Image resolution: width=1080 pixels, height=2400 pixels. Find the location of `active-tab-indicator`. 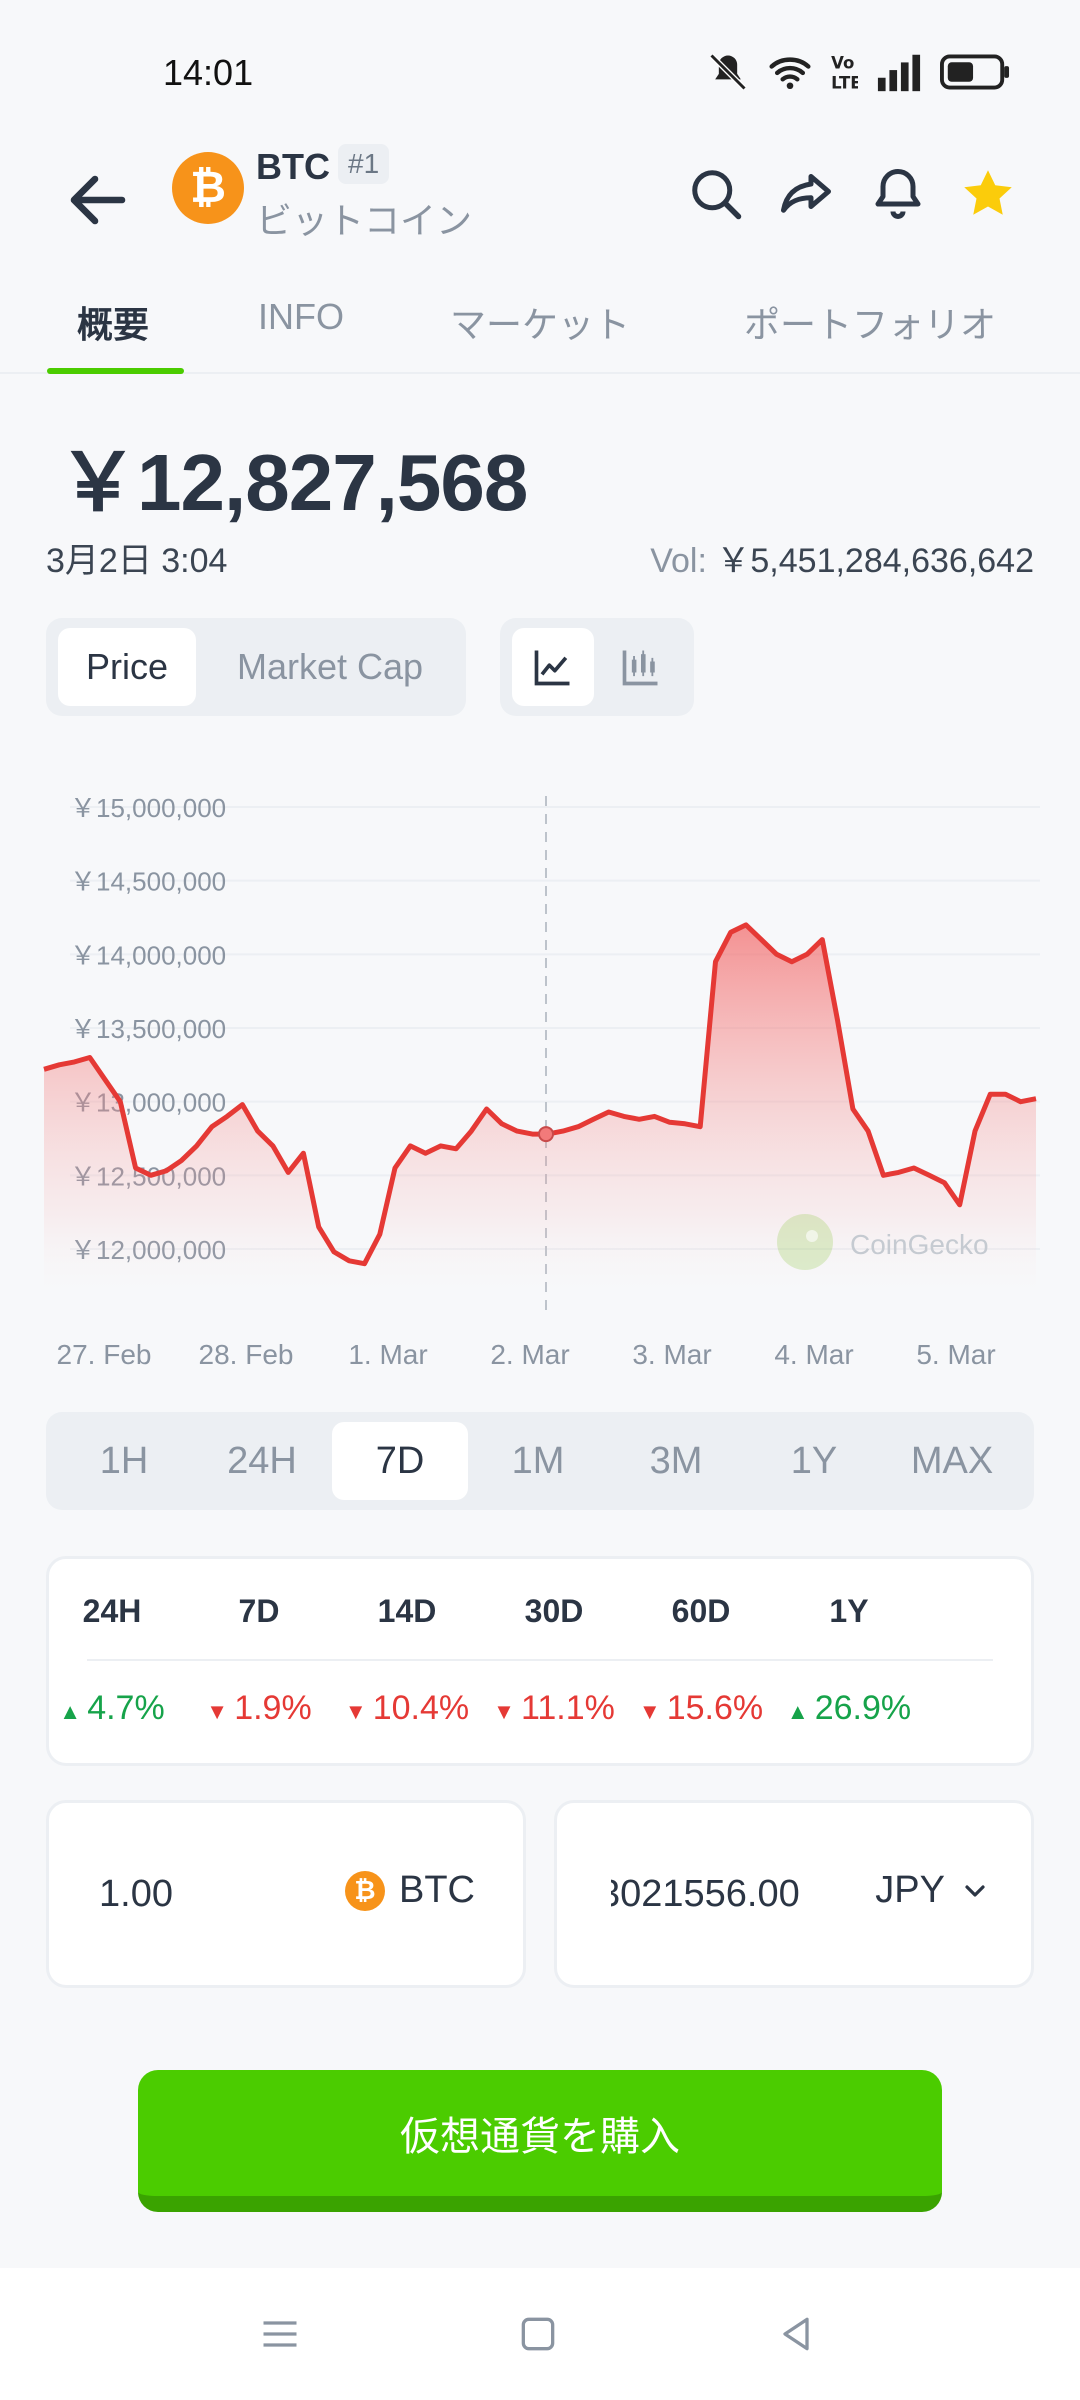

active-tab-indicator is located at coordinates (115, 371).